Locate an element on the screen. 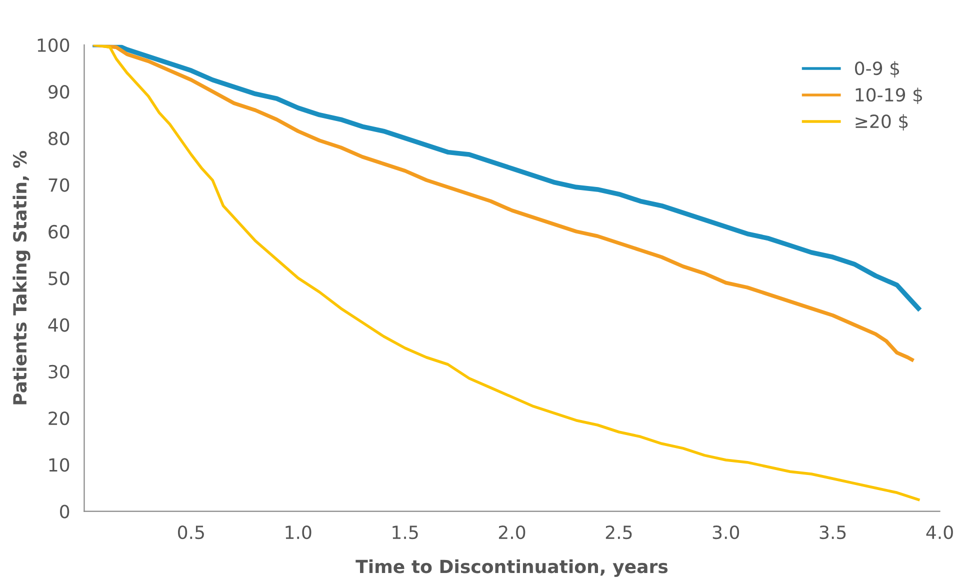 Image resolution: width=957 pixels, height=583 pixels. legend-label: ≥20 $ is located at coordinates (882, 122).